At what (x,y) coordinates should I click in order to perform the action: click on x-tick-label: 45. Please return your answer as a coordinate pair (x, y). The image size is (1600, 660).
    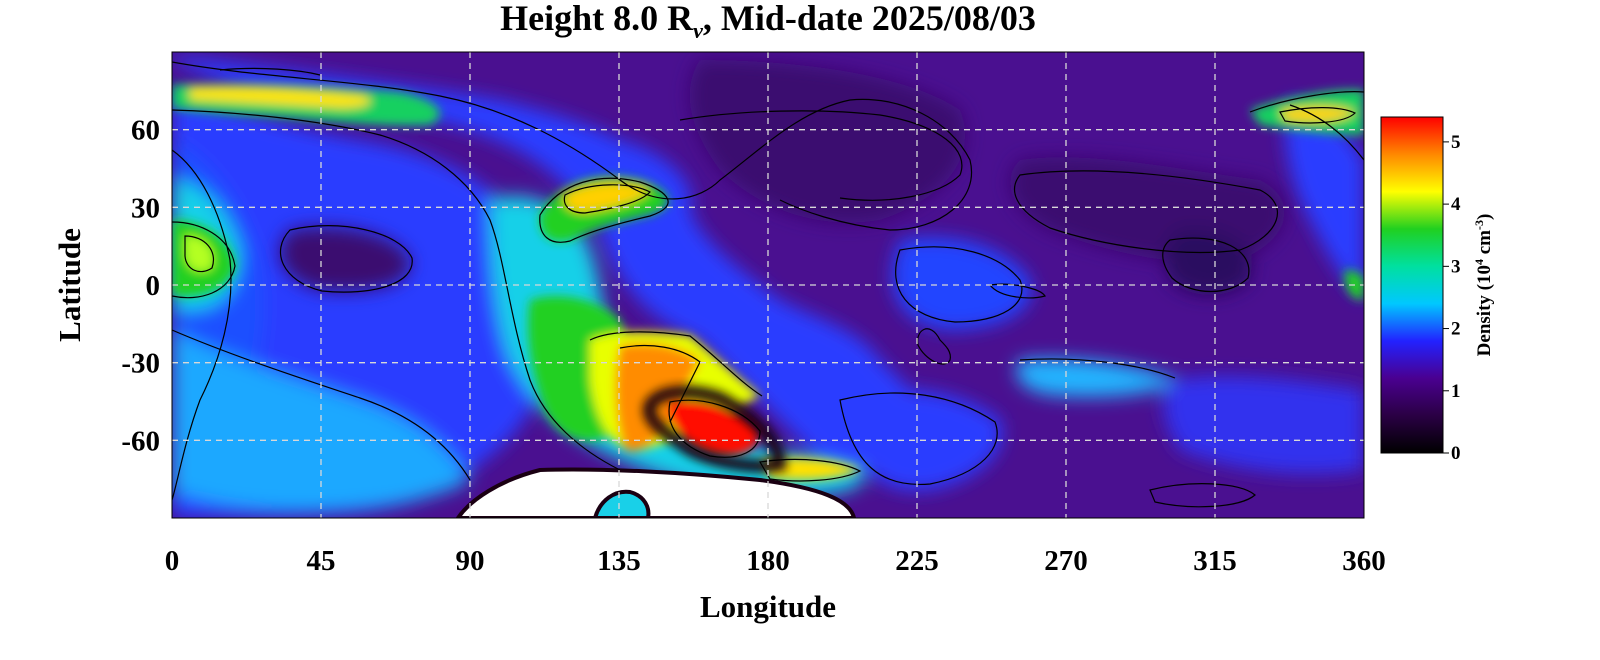
    Looking at the image, I should click on (321, 561).